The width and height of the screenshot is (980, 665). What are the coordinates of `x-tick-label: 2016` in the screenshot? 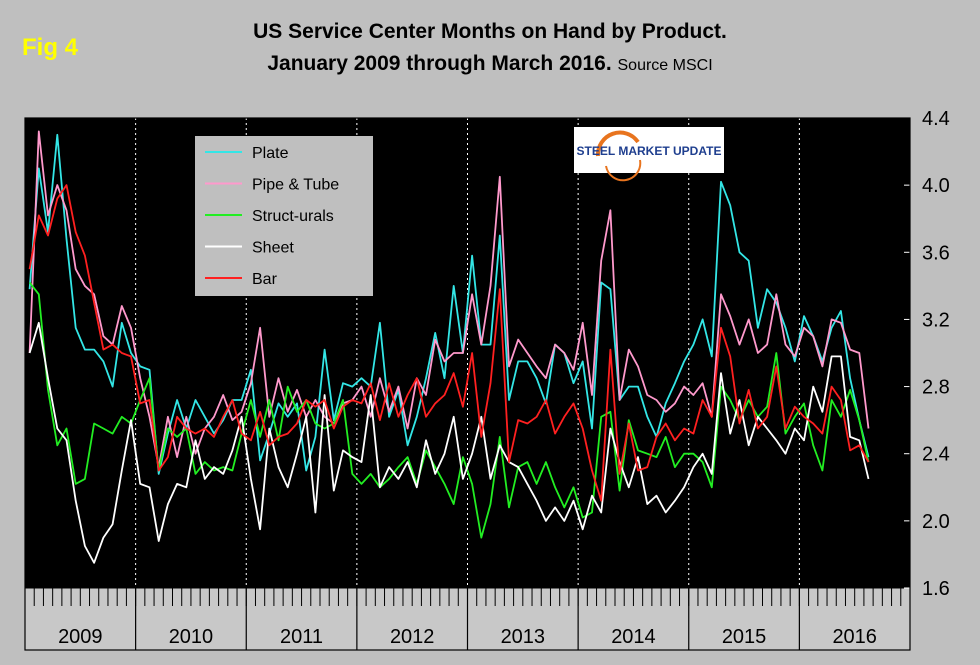 It's located at (854, 637).